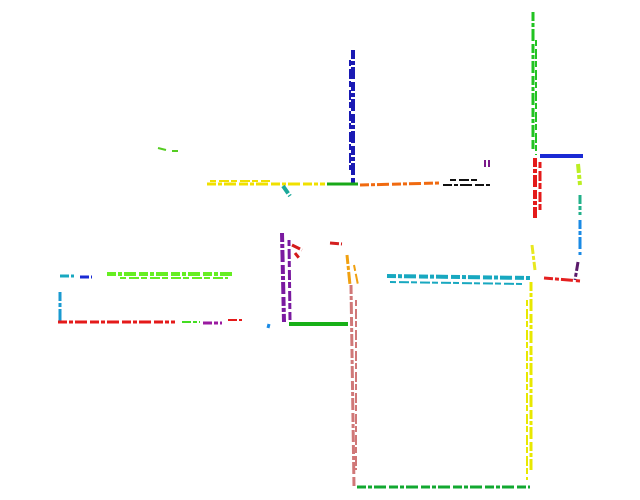 The image size is (640, 500). I want to click on segment-pink-vertical-bottom, so click(353, 386).